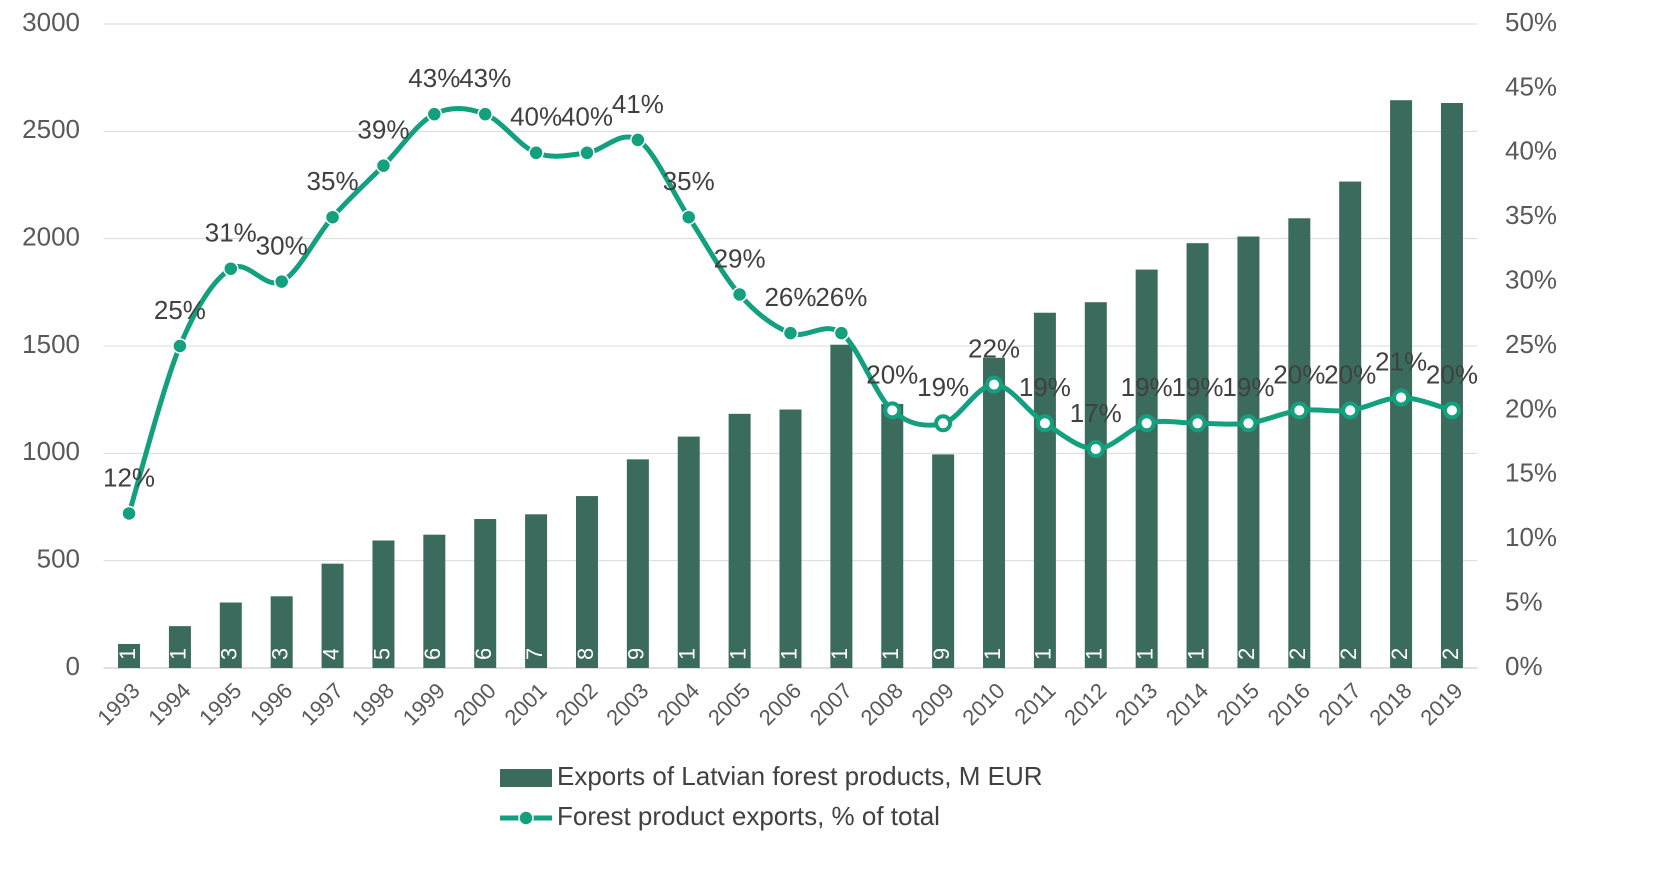 The image size is (1665, 888). Describe the element at coordinates (1531, 408) in the screenshot. I see `y2-tick-label: 20%` at that location.